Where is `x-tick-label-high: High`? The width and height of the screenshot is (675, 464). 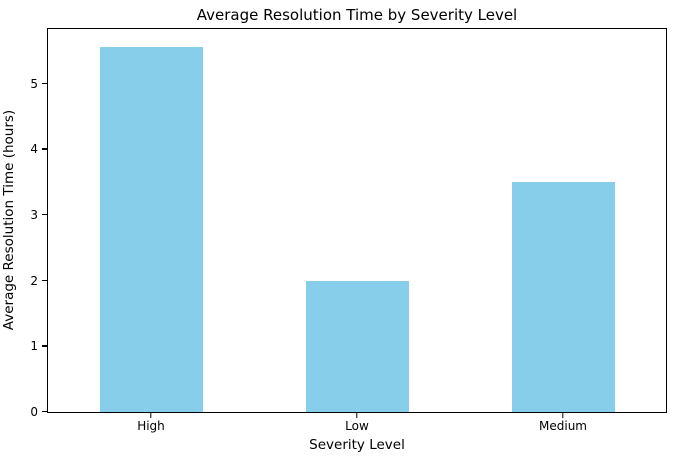 x-tick-label-high: High is located at coordinates (151, 426).